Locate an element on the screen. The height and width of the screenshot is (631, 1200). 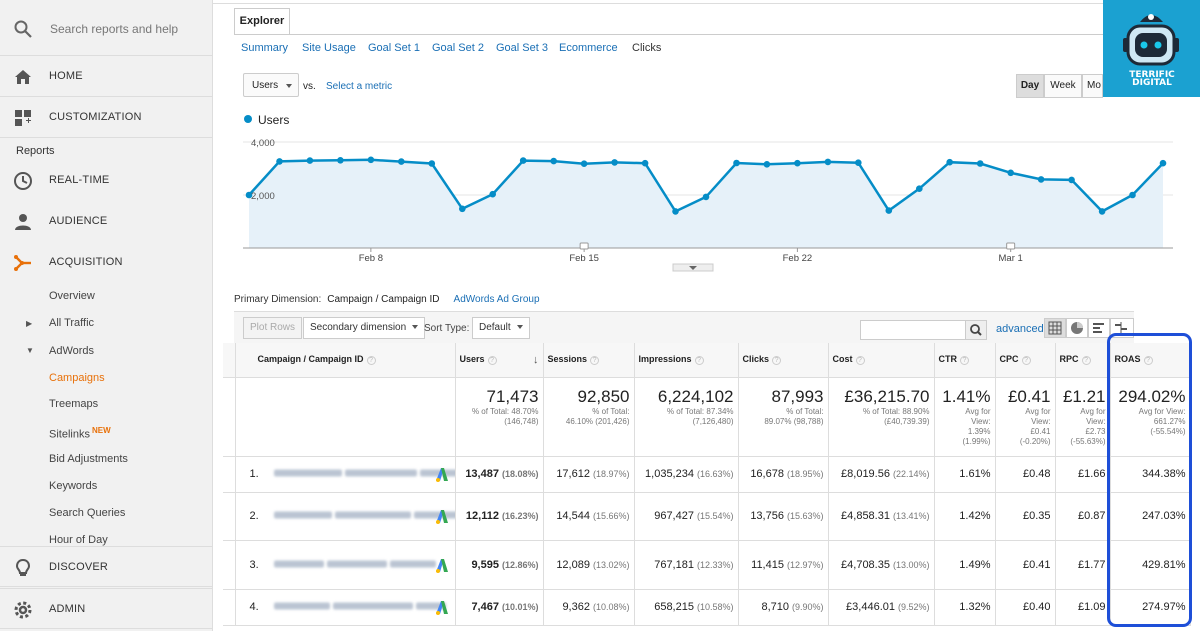
vs-label: vs. is located at coordinates (309, 86).